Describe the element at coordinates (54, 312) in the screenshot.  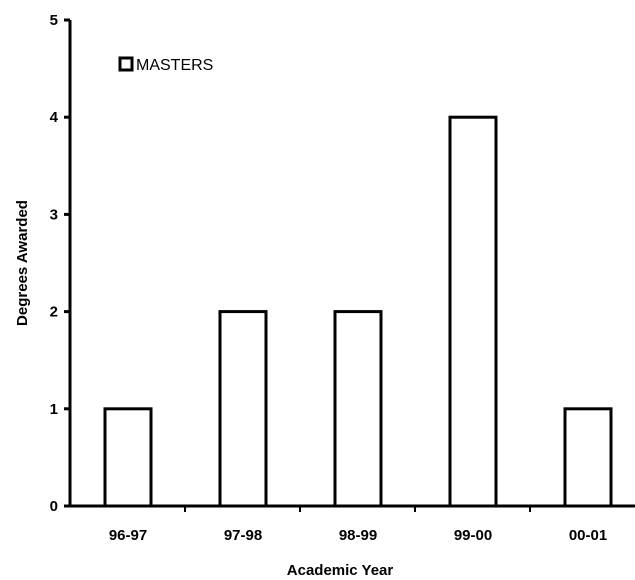
I see `y-tick-label: 2` at that location.